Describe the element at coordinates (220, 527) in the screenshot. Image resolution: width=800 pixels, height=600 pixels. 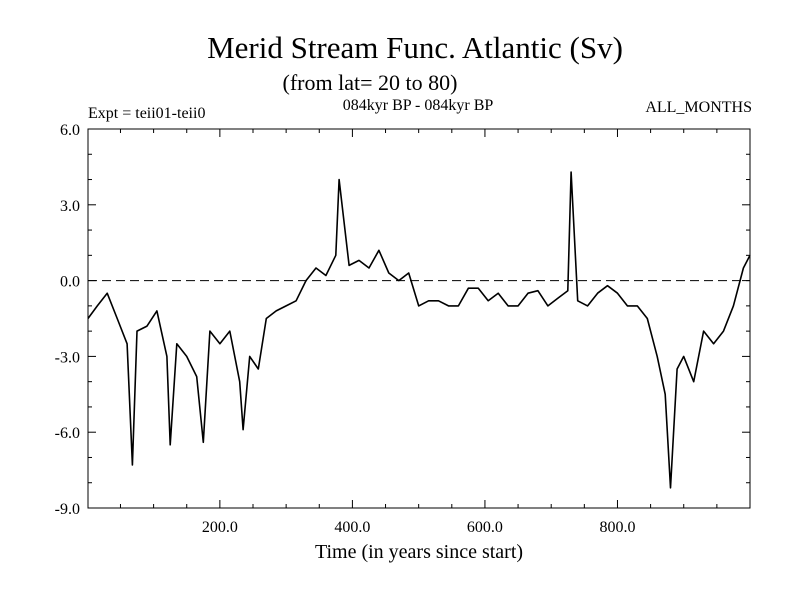
I see `x-tick-label: 200.0` at that location.